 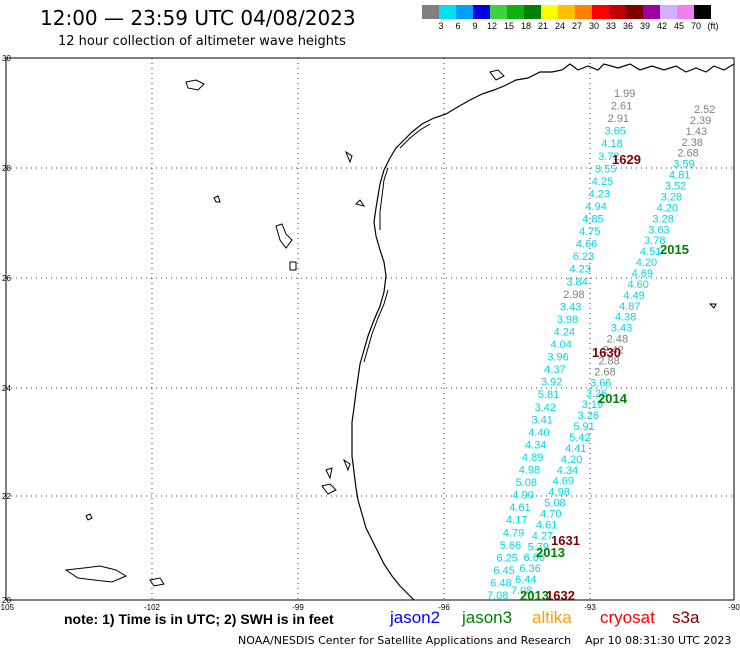 What do you see at coordinates (510, 546) in the screenshot?
I see `wave-height-value: 5.66` at bounding box center [510, 546].